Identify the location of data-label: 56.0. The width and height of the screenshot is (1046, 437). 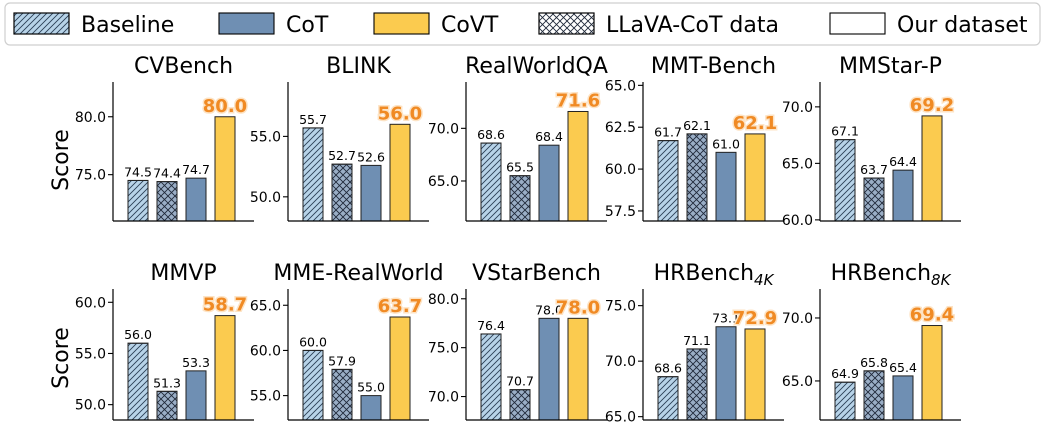
(138, 334).